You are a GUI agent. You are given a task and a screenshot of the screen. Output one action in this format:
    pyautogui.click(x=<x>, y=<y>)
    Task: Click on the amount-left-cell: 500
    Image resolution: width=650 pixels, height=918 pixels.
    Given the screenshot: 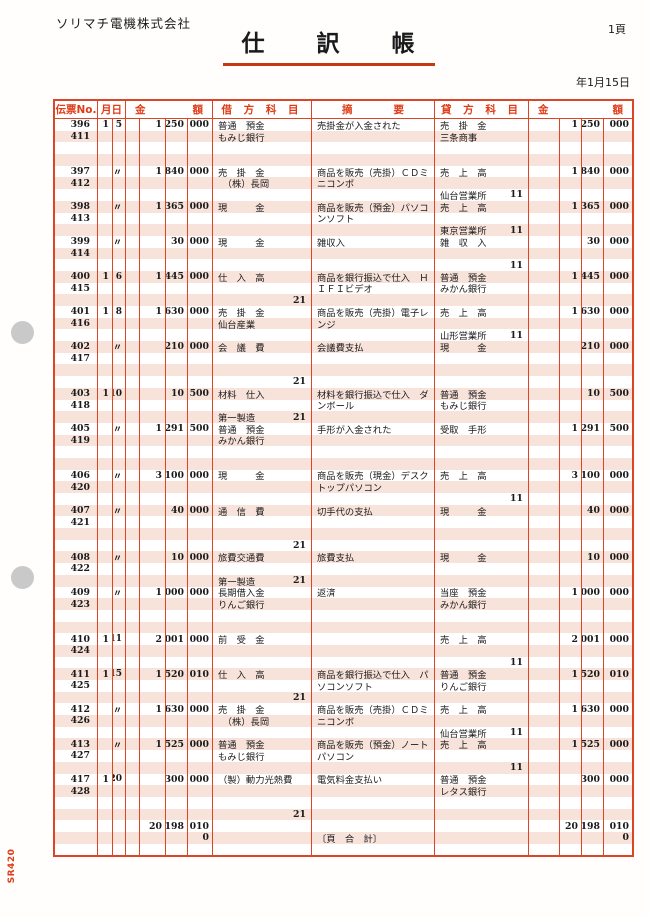 What is the action you would take?
    pyautogui.click(x=200, y=428)
    